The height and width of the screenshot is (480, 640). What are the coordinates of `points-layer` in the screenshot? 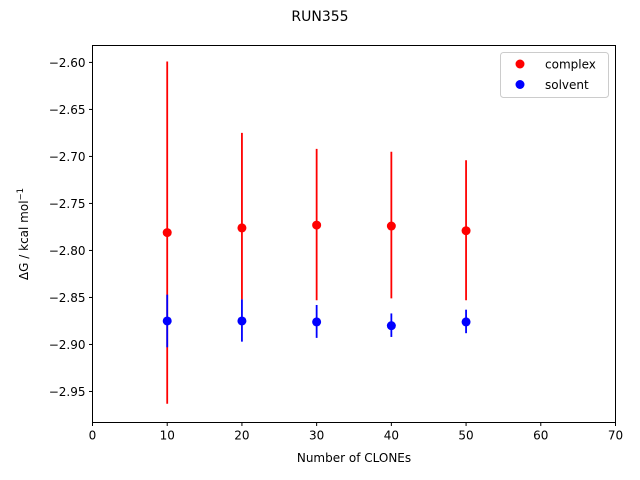 It's located at (316, 275).